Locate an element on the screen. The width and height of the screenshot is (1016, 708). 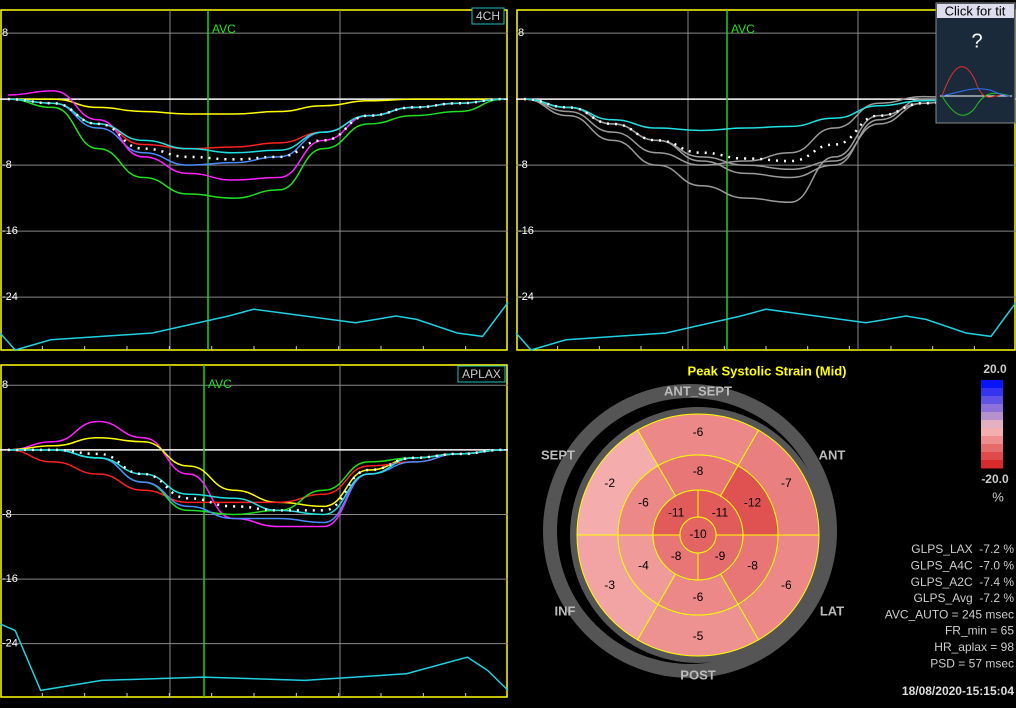
segment-value: -9 is located at coordinates (720, 556).